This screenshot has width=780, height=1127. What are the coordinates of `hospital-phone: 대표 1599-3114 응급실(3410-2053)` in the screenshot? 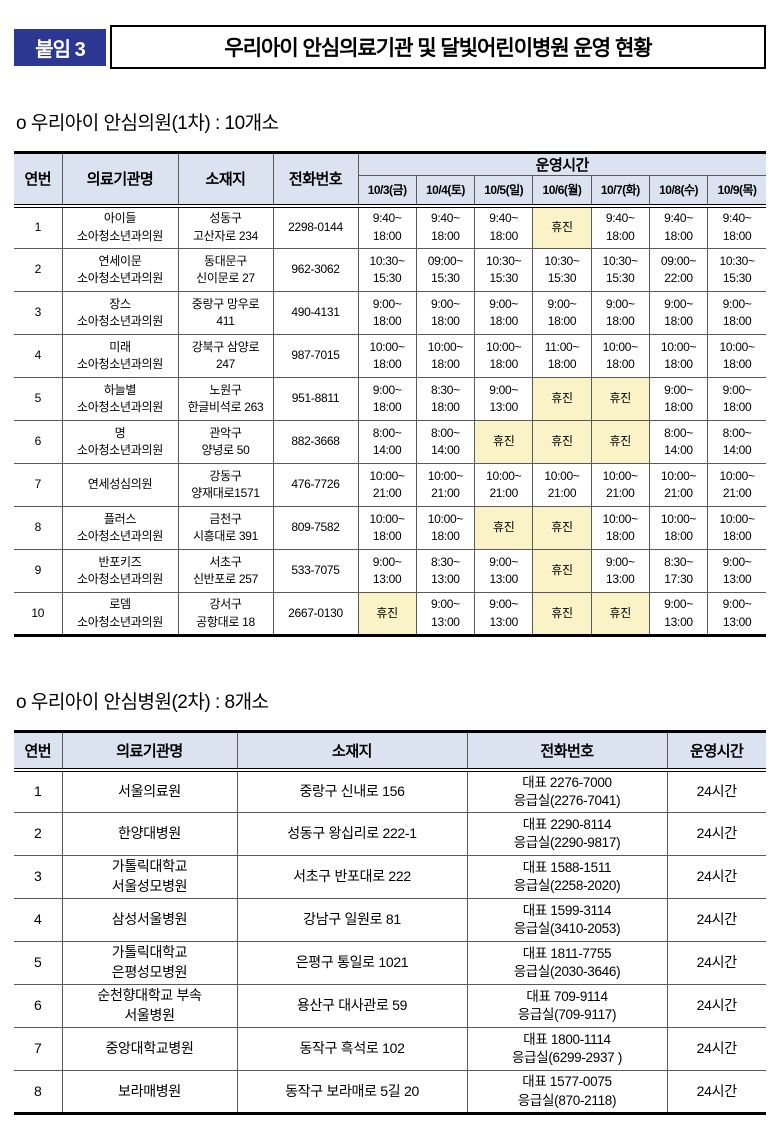 It's located at (567, 920).